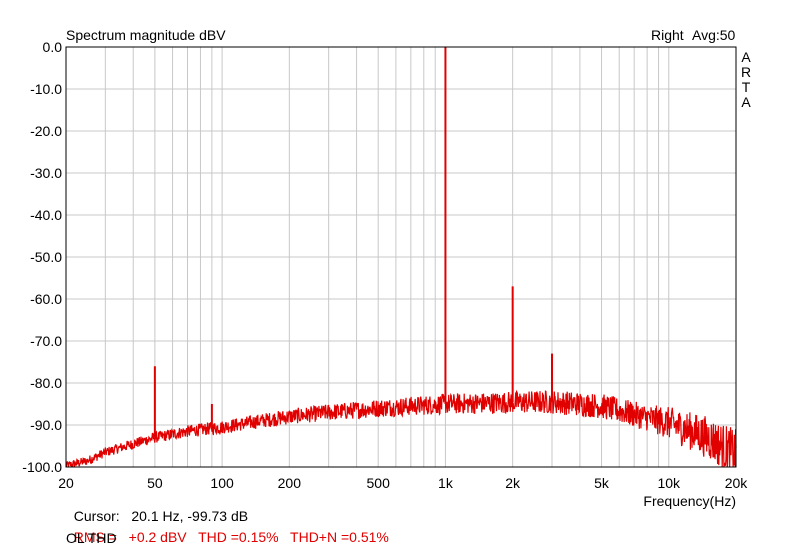  Describe the element at coordinates (46, 383) in the screenshot. I see `y-tick-label: -80.0` at that location.